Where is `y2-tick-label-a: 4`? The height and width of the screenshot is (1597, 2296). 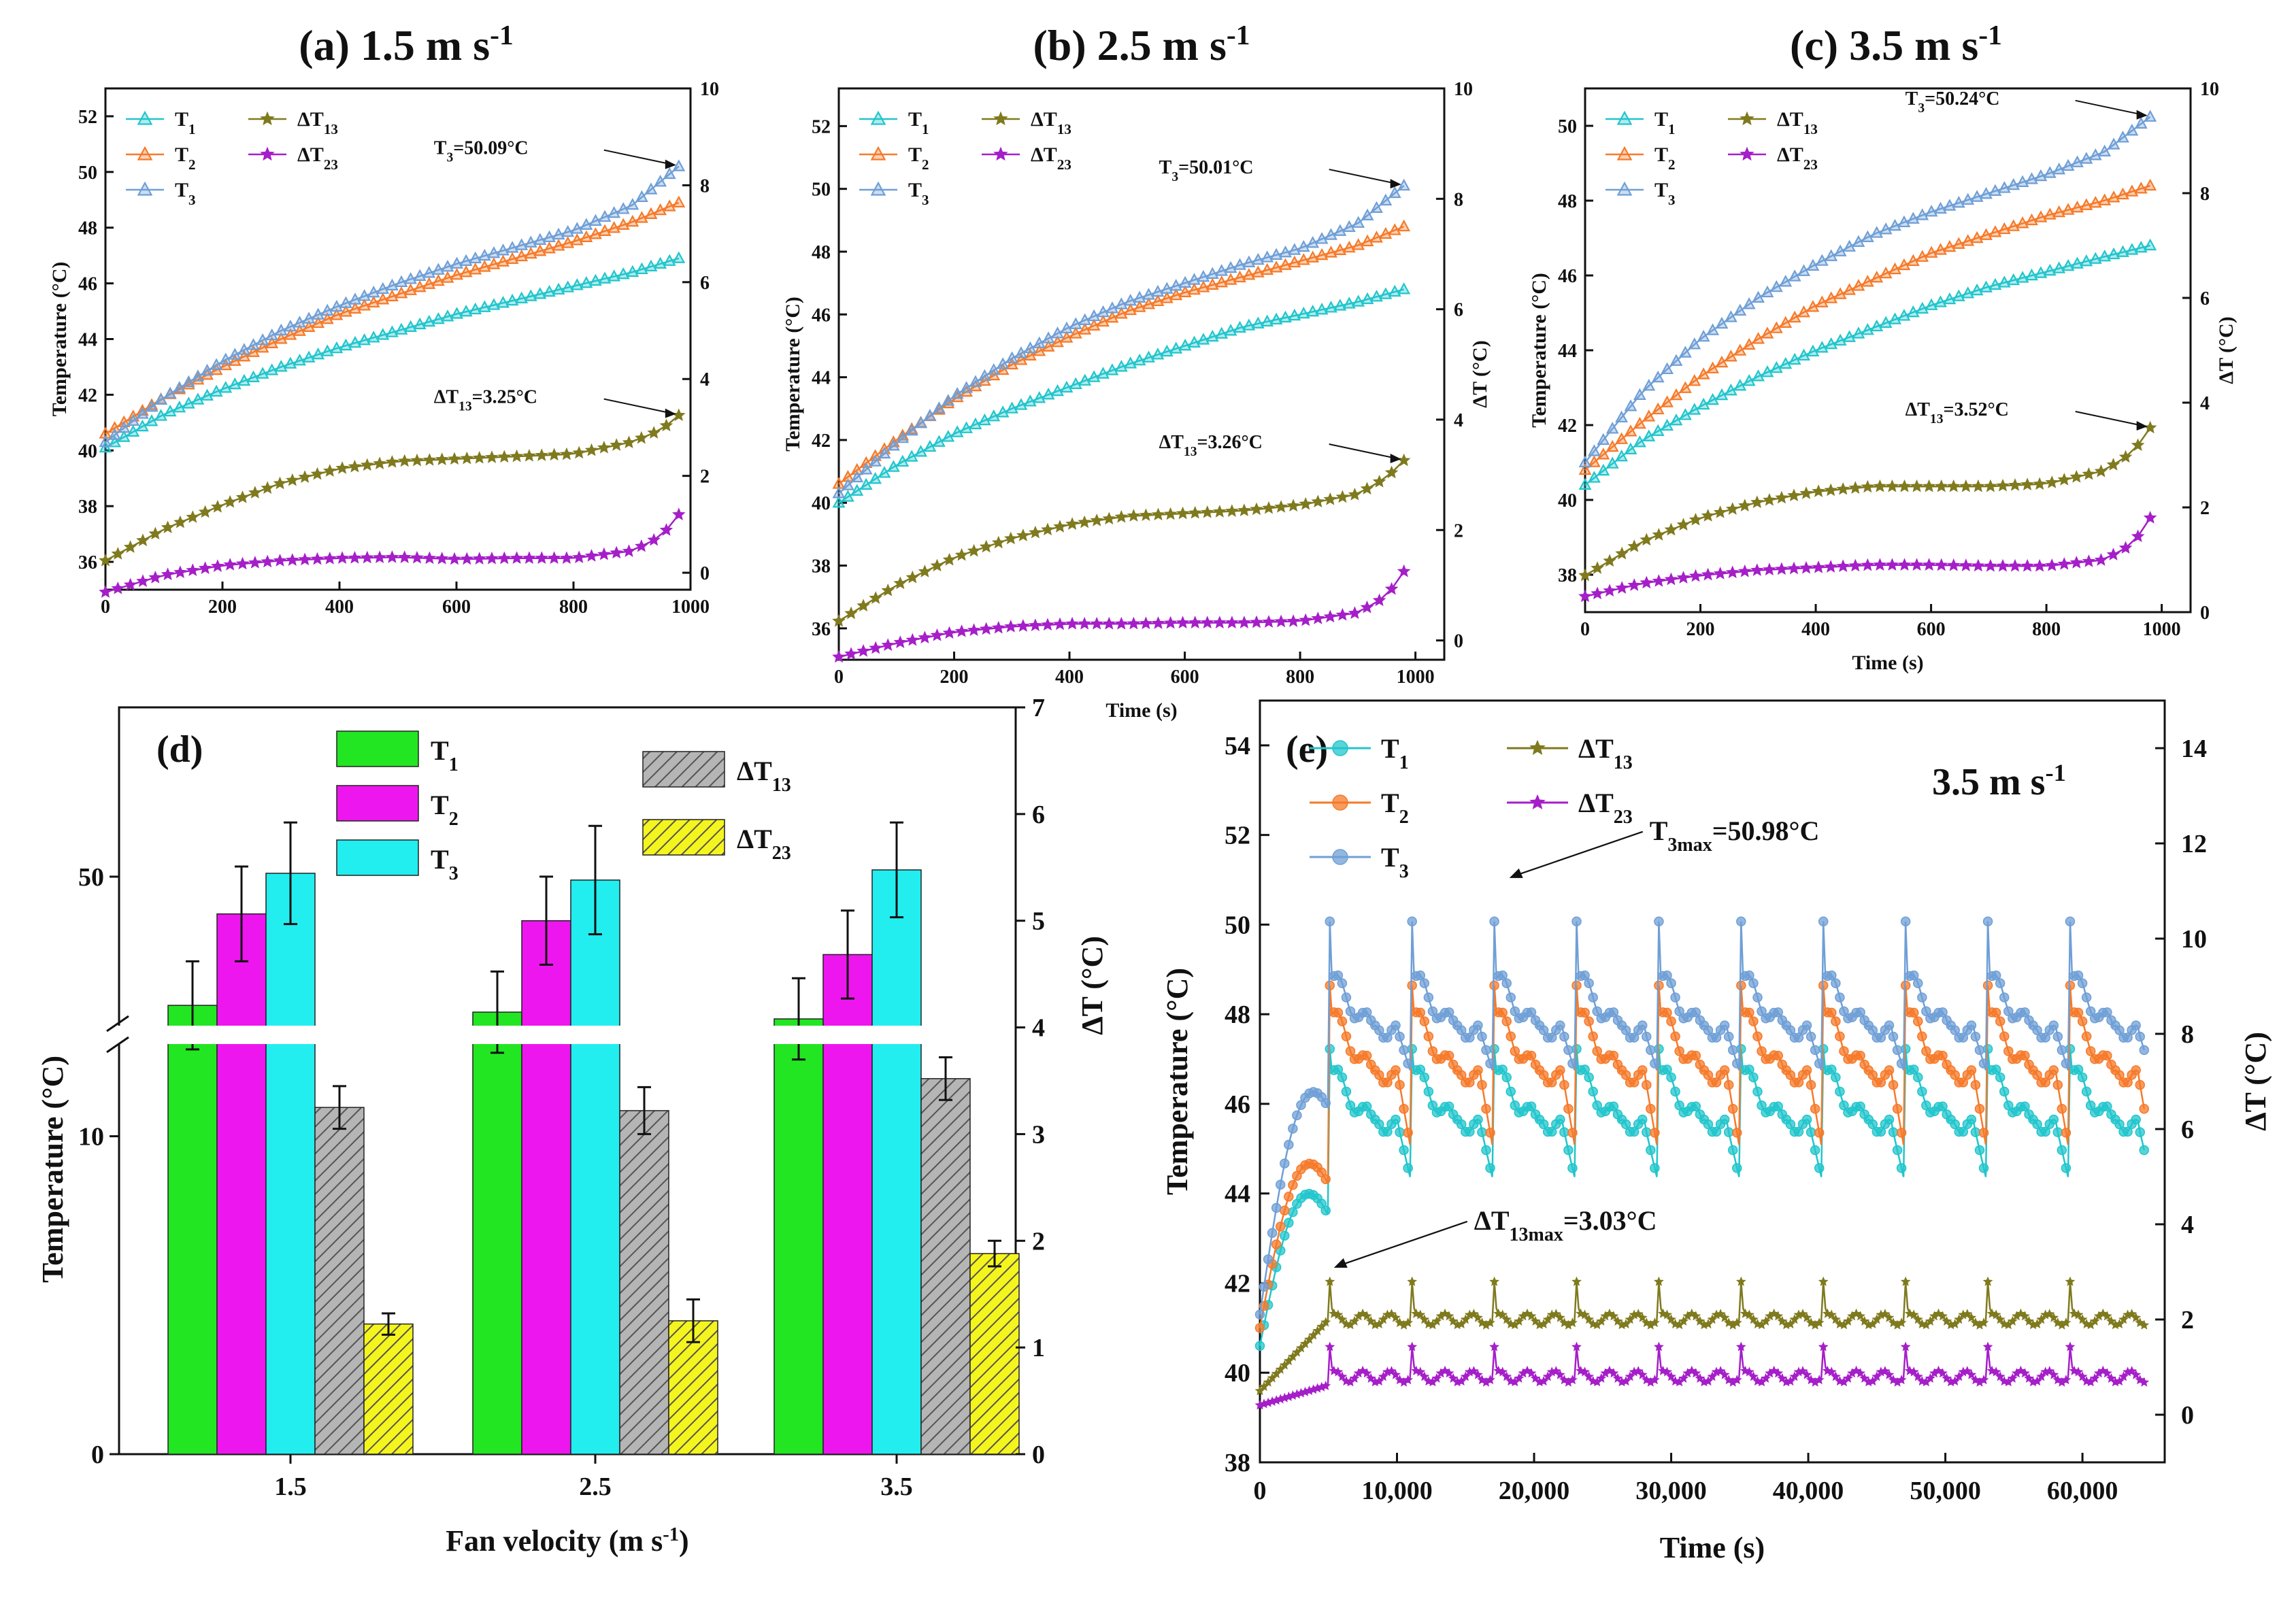
y2-tick-label-a: 4 is located at coordinates (705, 379).